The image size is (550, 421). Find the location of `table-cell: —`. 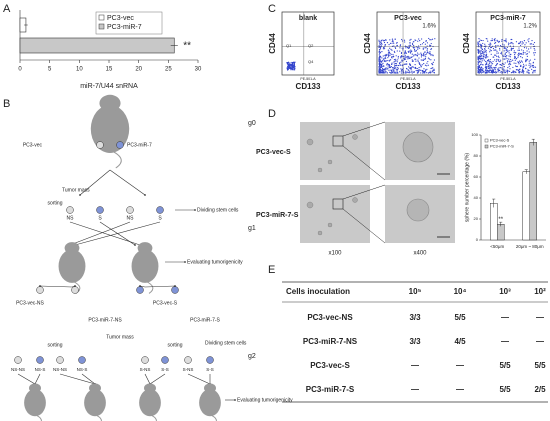

table-cell: — is located at coordinates (415, 389).